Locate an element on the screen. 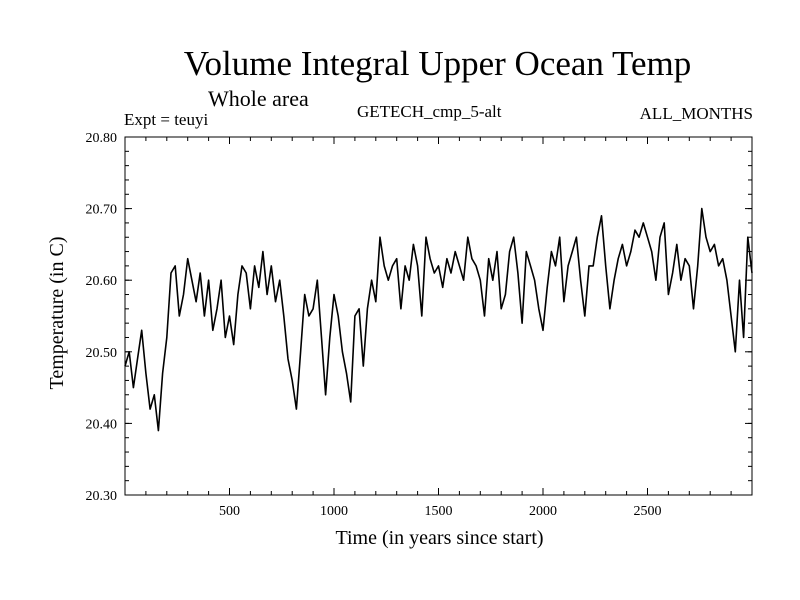 The width and height of the screenshot is (800, 600). x-tick-label: 2500 is located at coordinates (648, 511).